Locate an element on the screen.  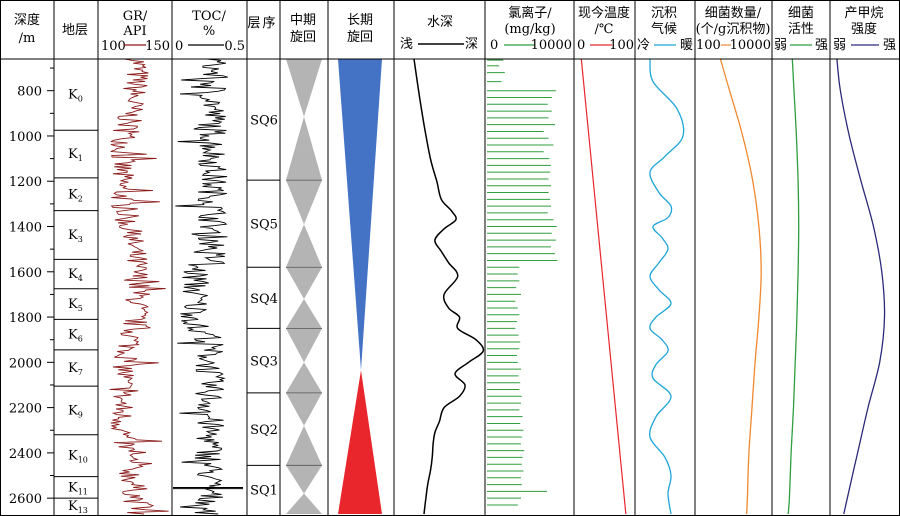
bacteria-count-max-label: 10000 is located at coordinates (750, 45).